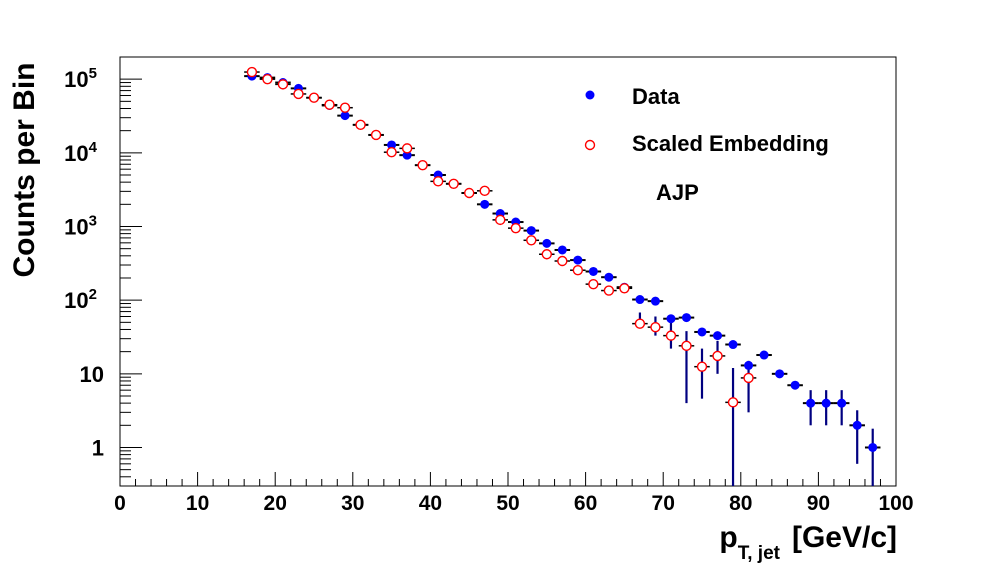  Describe the element at coordinates (818, 503) in the screenshot. I see `x-tick-label: 90` at that location.